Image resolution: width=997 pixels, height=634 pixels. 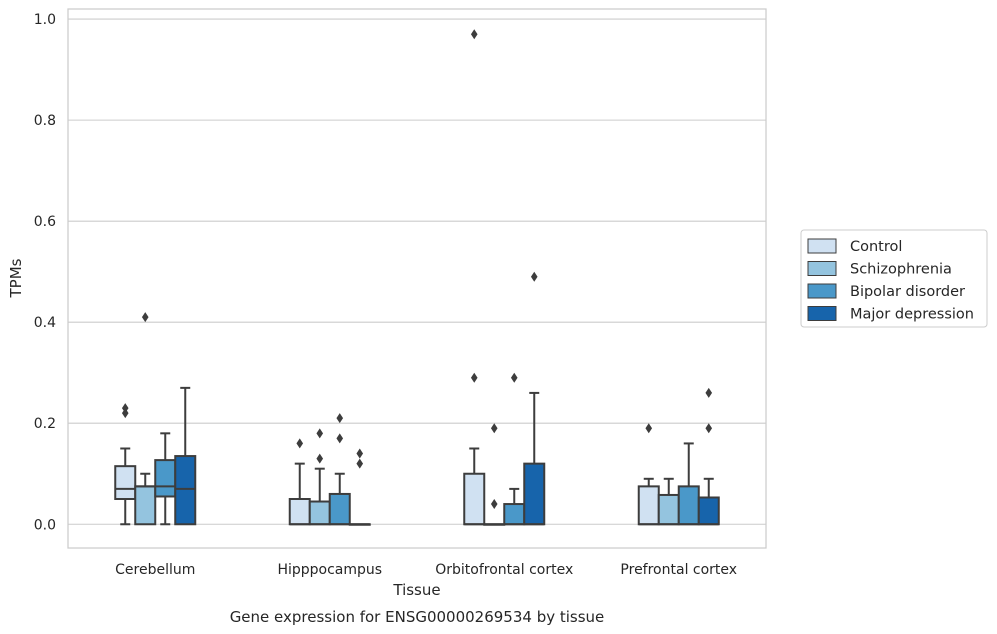 What do you see at coordinates (329, 570) in the screenshot?
I see `x-tick-label: Hipppocampus` at bounding box center [329, 570].